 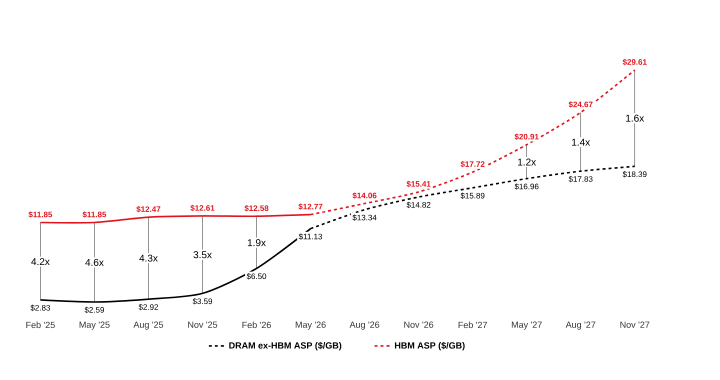 I want to click on annotation: 4.3x, so click(x=148, y=258).